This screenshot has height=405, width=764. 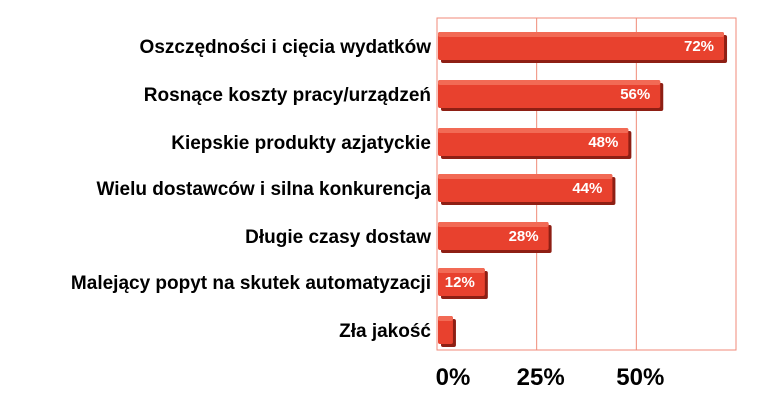 I want to click on category-label-4: Długie czasy dostaw, so click(x=338, y=237).